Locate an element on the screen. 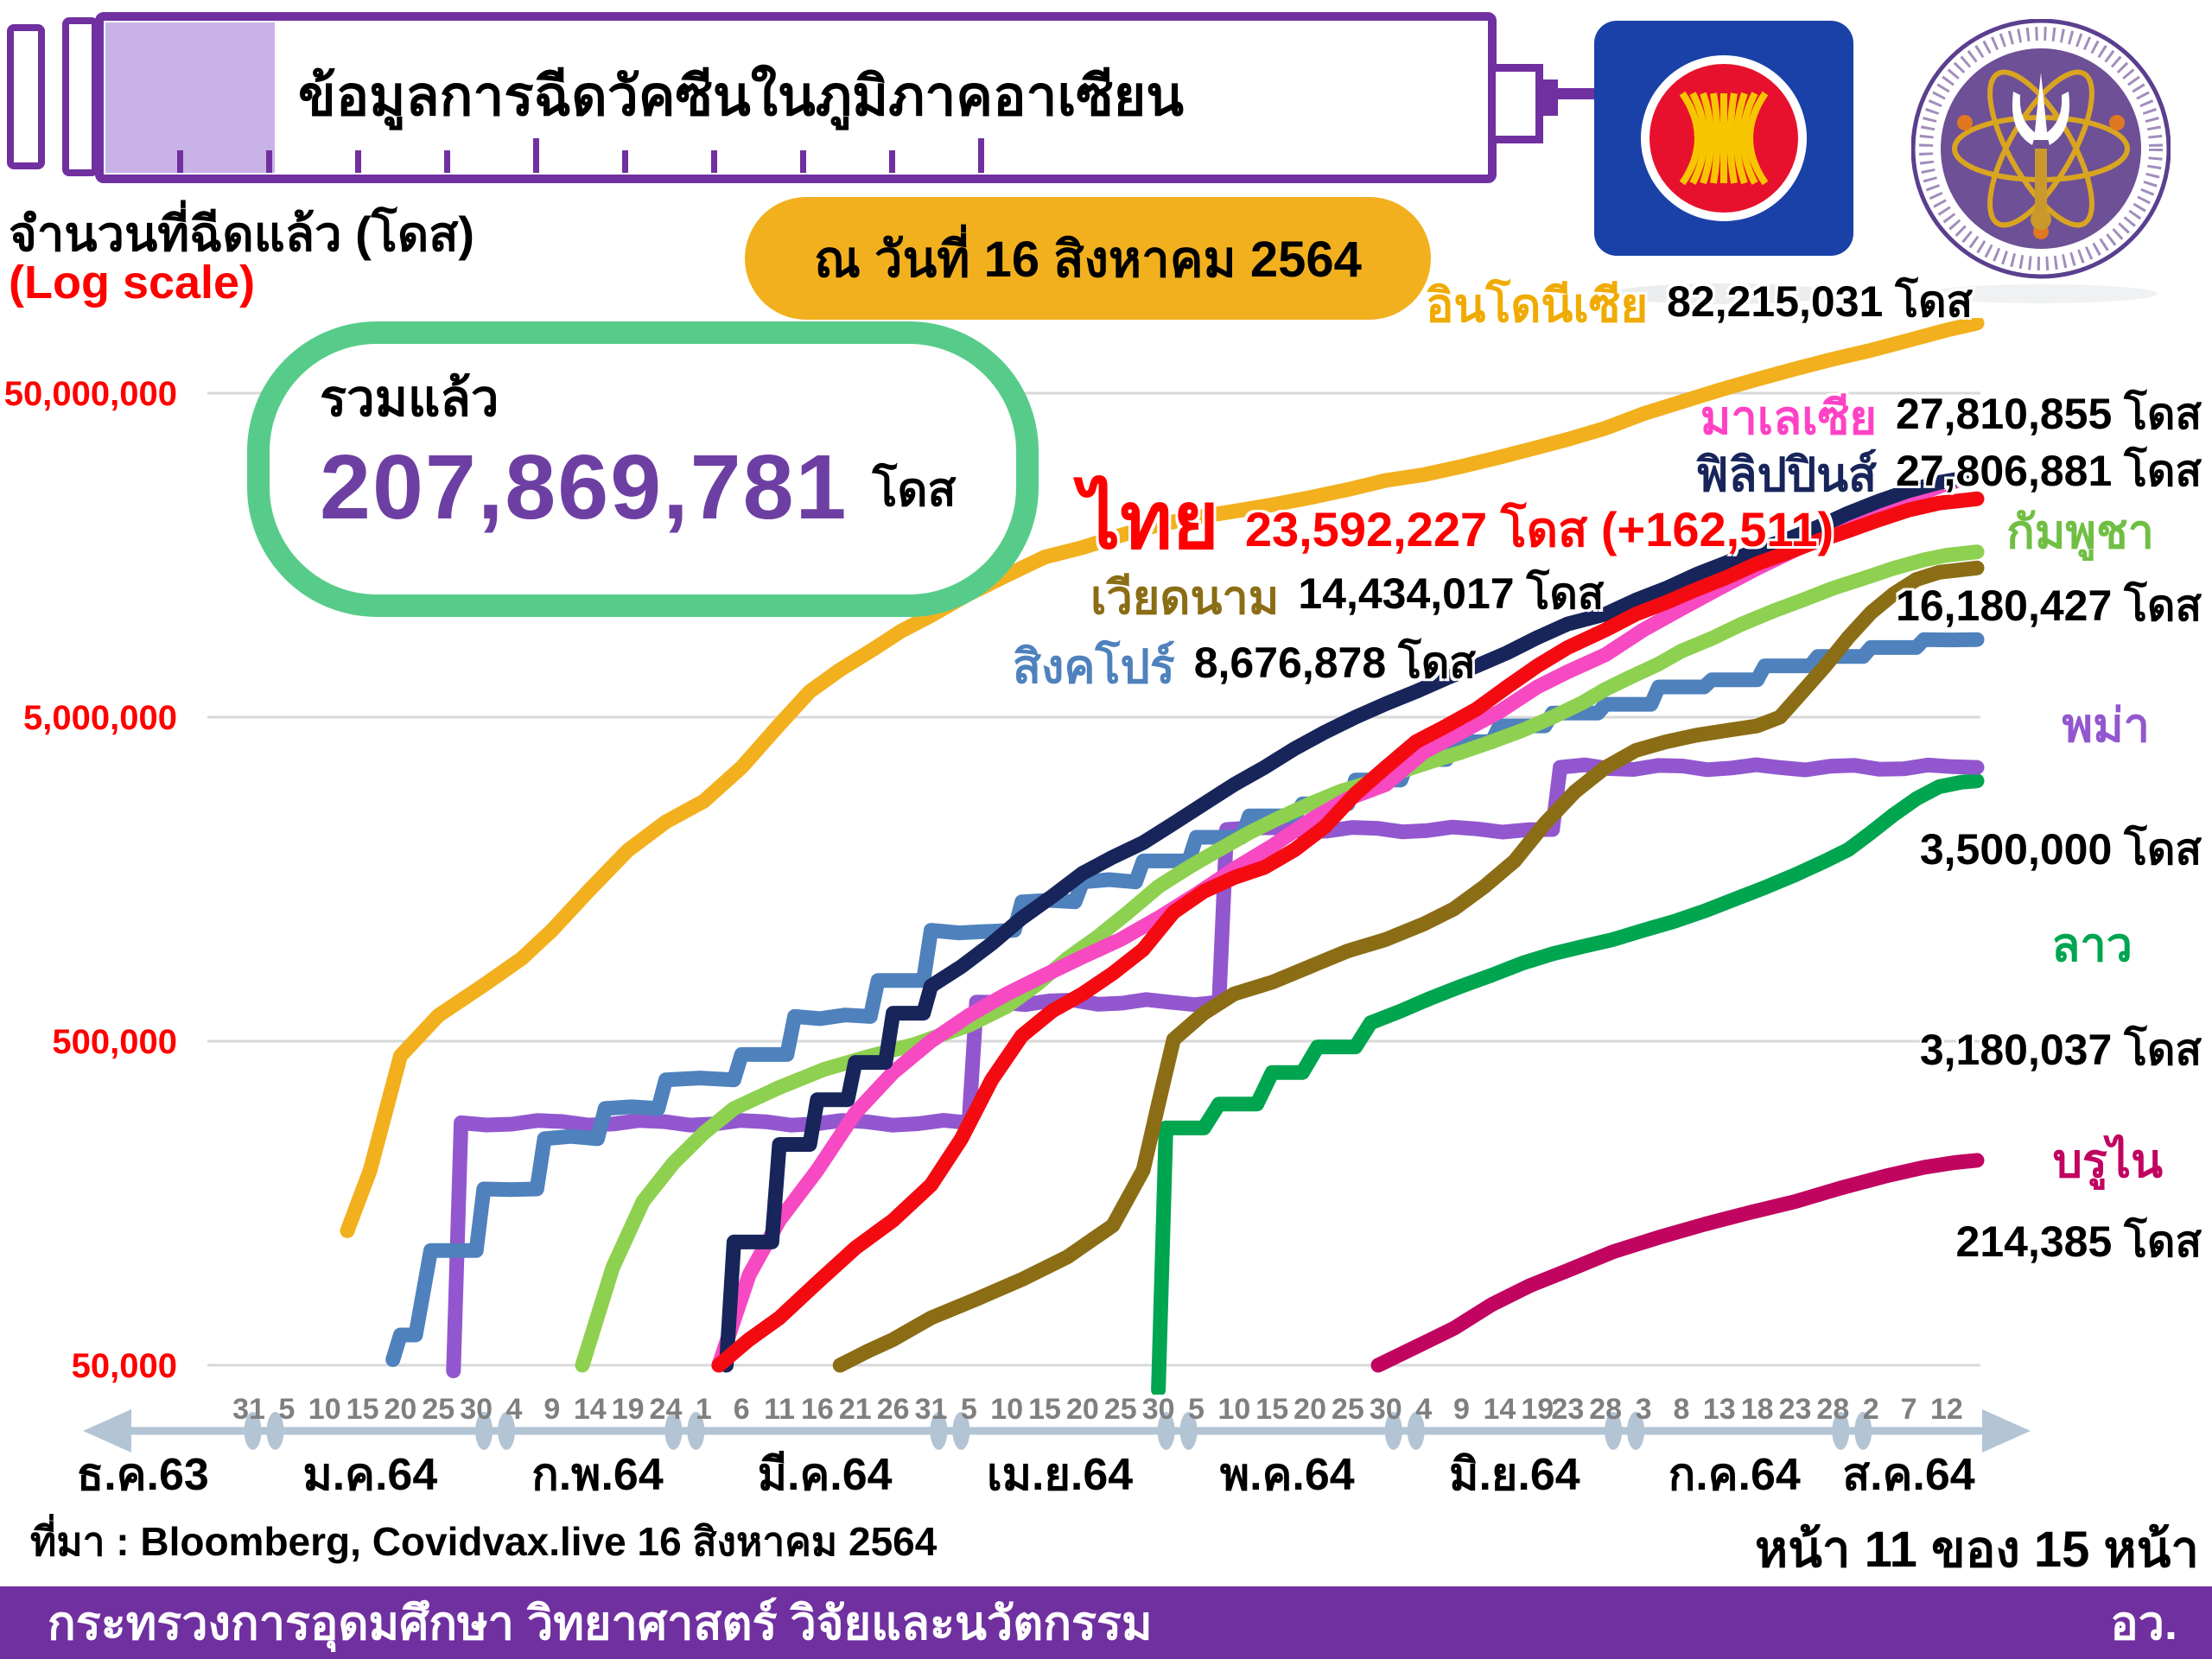 Image resolution: width=2212 pixels, height=1659 pixels. footer-ministry-abbr: อว. is located at coordinates (2143, 1623).